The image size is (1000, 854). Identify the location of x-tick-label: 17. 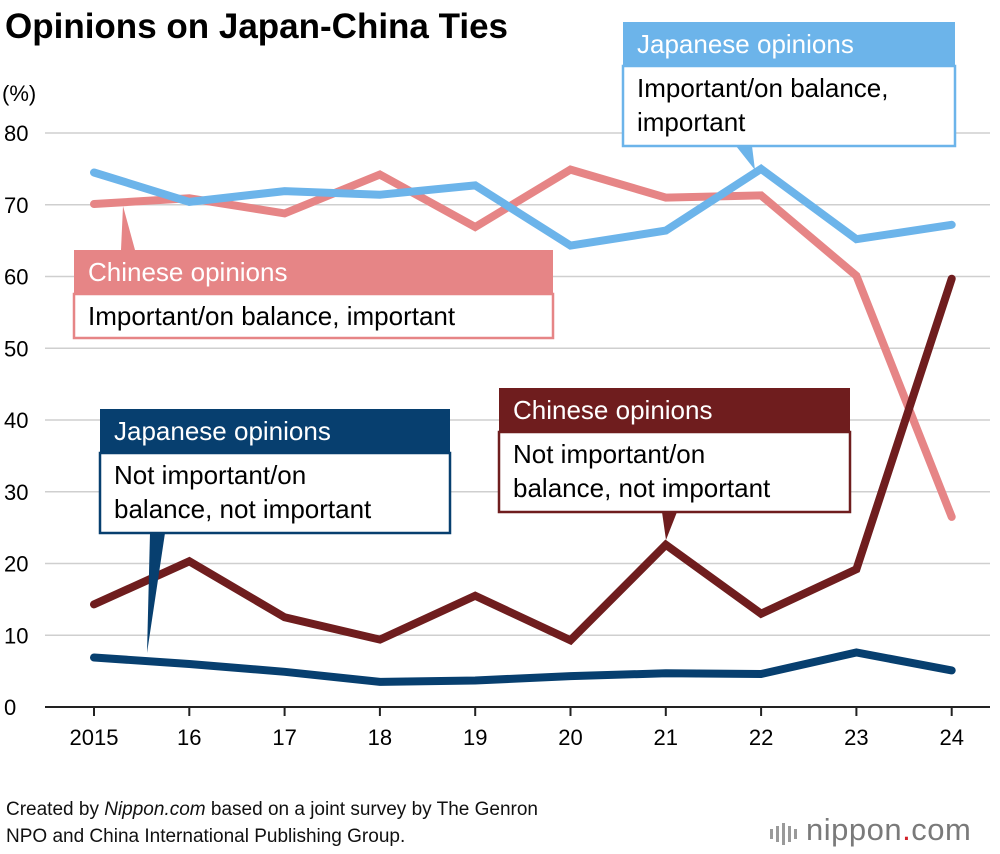
(284, 737).